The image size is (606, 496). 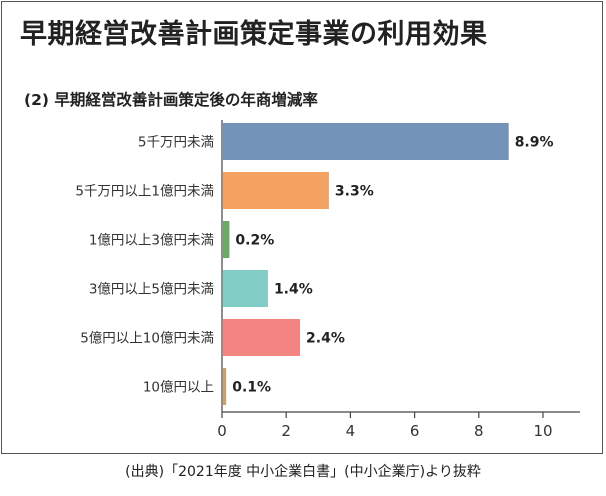 What do you see at coordinates (254, 34) in the screenshot?
I see `page-title: 早期経営改善計画策定事業の利用効果` at bounding box center [254, 34].